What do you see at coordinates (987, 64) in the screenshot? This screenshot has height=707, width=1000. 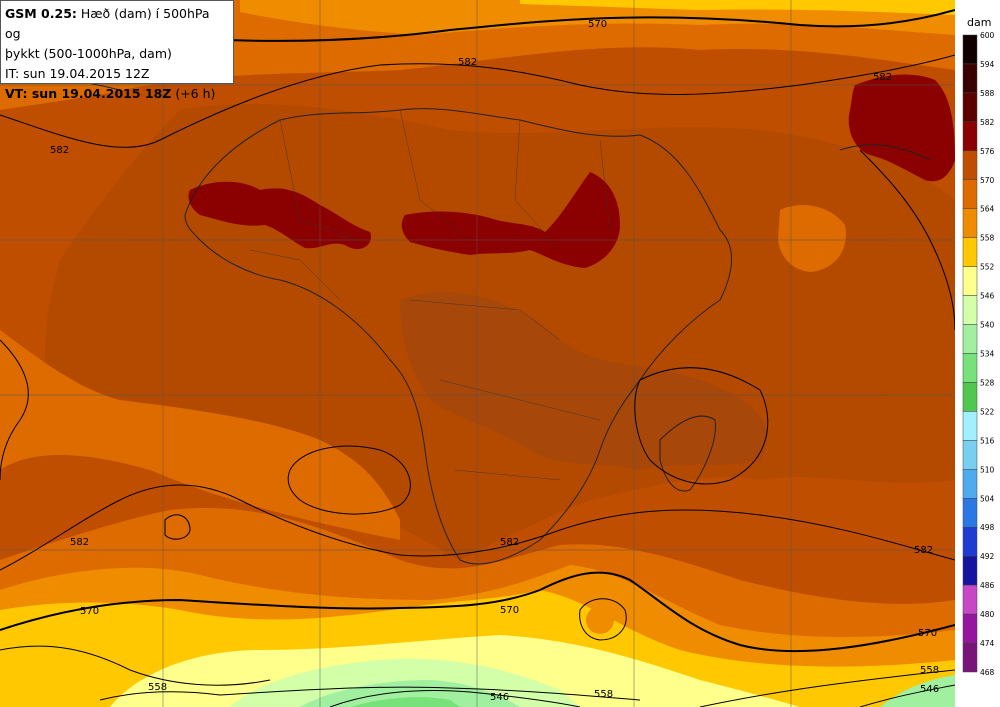 I see `legend-level-label: 594` at bounding box center [987, 64].